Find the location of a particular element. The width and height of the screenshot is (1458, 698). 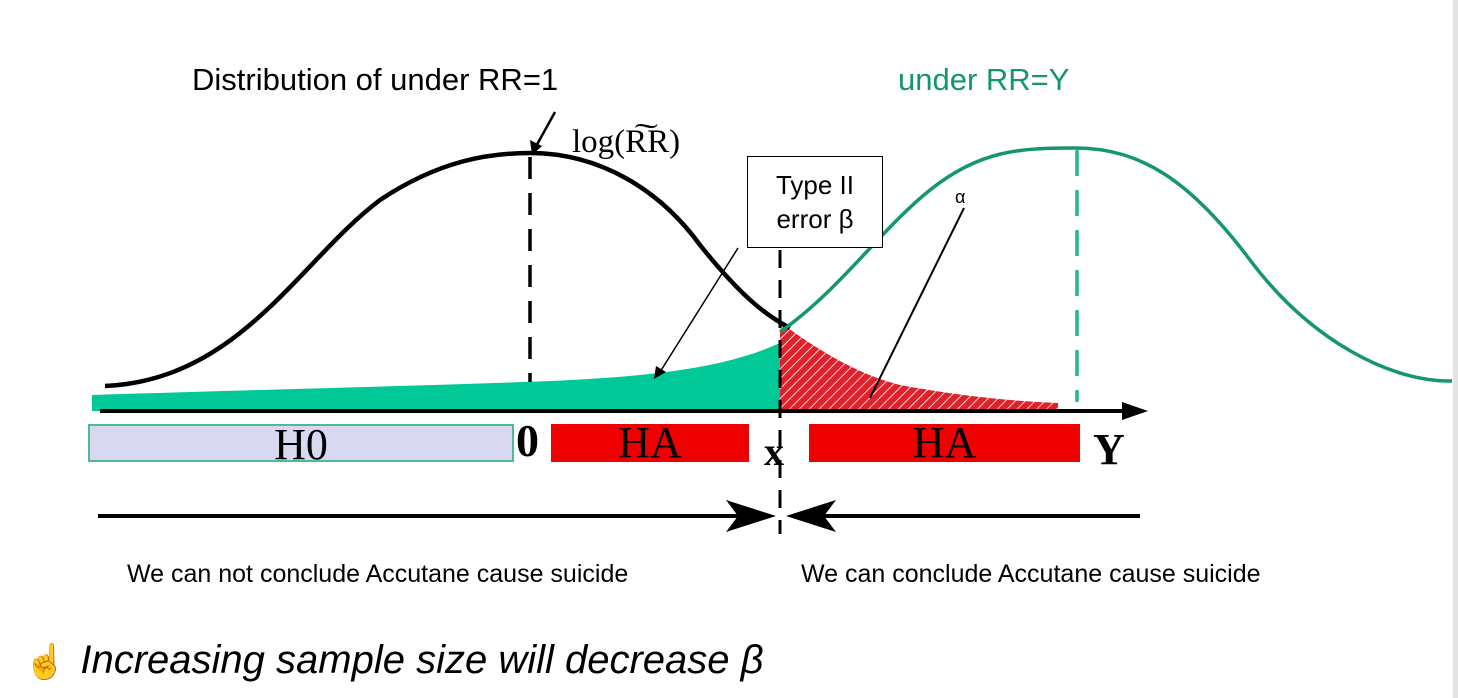

zero-label: 0 is located at coordinates (527, 440).